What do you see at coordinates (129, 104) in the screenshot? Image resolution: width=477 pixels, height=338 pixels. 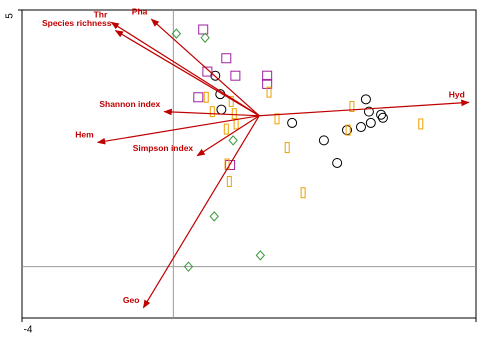 I see `vector-label: Shannon index` at bounding box center [129, 104].